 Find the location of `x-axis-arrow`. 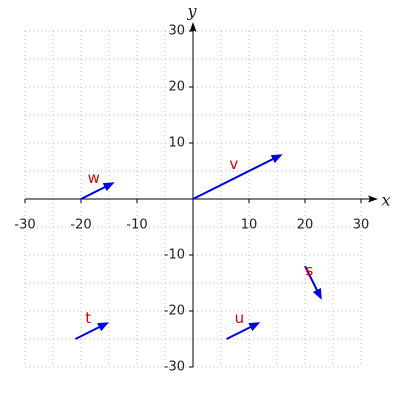

x-axis-arrow is located at coordinates (373, 199).